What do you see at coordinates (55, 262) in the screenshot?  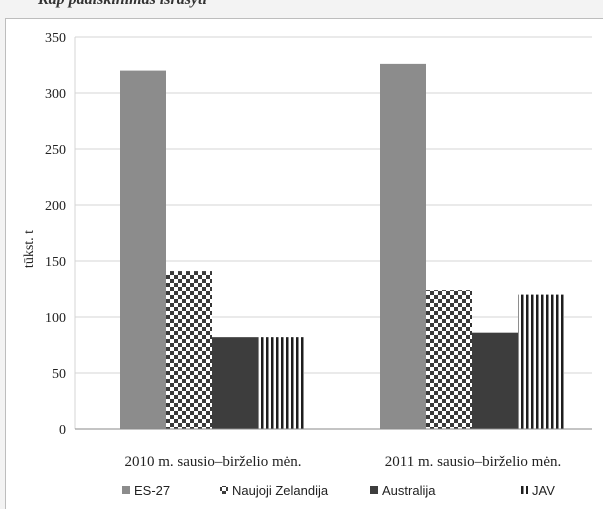 I see `y-tick-label: 150` at bounding box center [55, 262].